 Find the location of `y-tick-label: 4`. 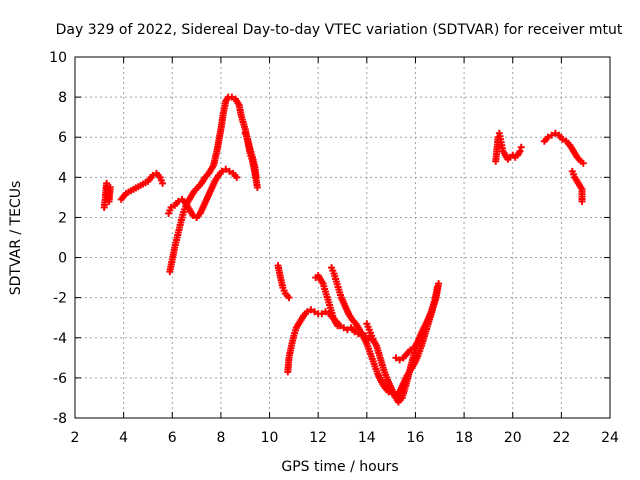

y-tick-label: 4 is located at coordinates (62, 178).